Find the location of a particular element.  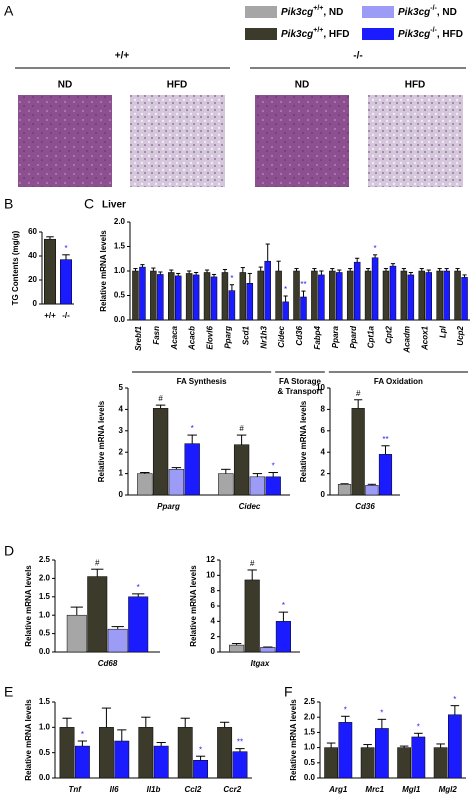

y-tick-label: 8 is located at coordinates (323, 409).